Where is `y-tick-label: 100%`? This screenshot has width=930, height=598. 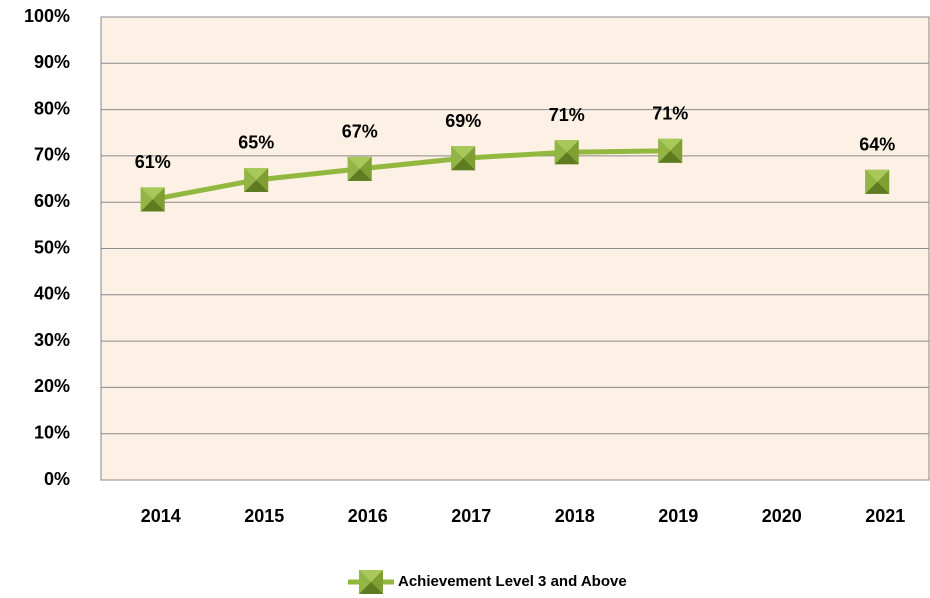 y-tick-label: 100% is located at coordinates (47, 16).